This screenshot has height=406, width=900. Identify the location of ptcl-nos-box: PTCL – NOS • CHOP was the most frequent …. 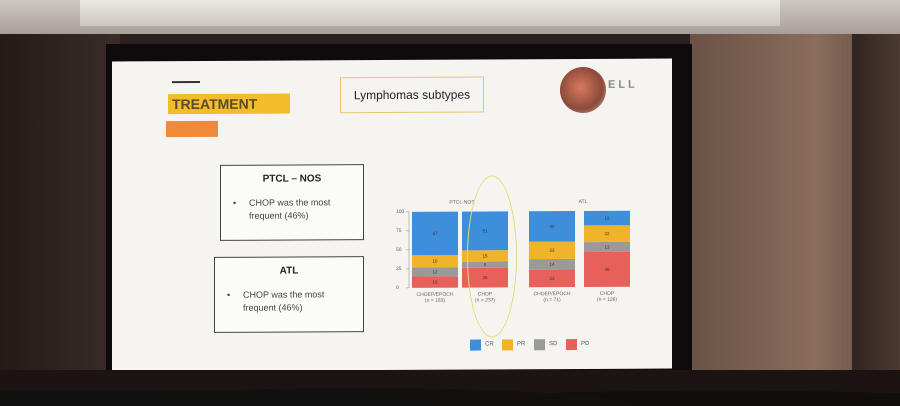
(292, 202).